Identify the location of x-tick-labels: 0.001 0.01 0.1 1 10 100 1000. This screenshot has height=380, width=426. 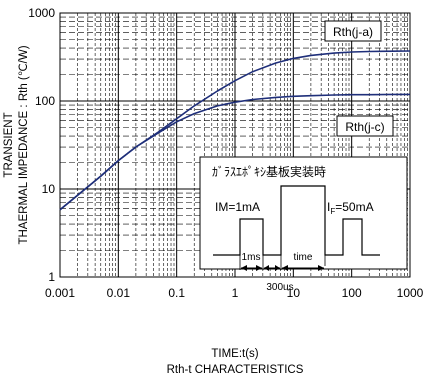
(234, 293).